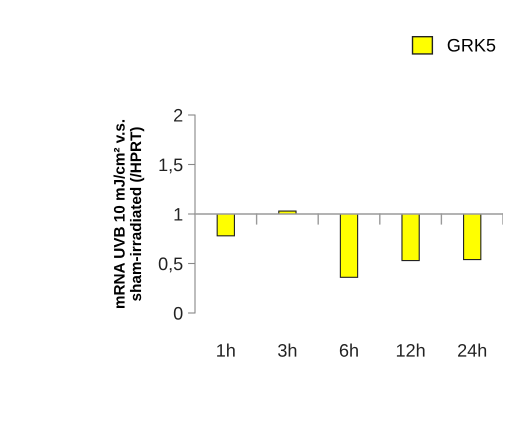  Describe the element at coordinates (226, 350) in the screenshot. I see `x-tick-label: 1h` at that location.